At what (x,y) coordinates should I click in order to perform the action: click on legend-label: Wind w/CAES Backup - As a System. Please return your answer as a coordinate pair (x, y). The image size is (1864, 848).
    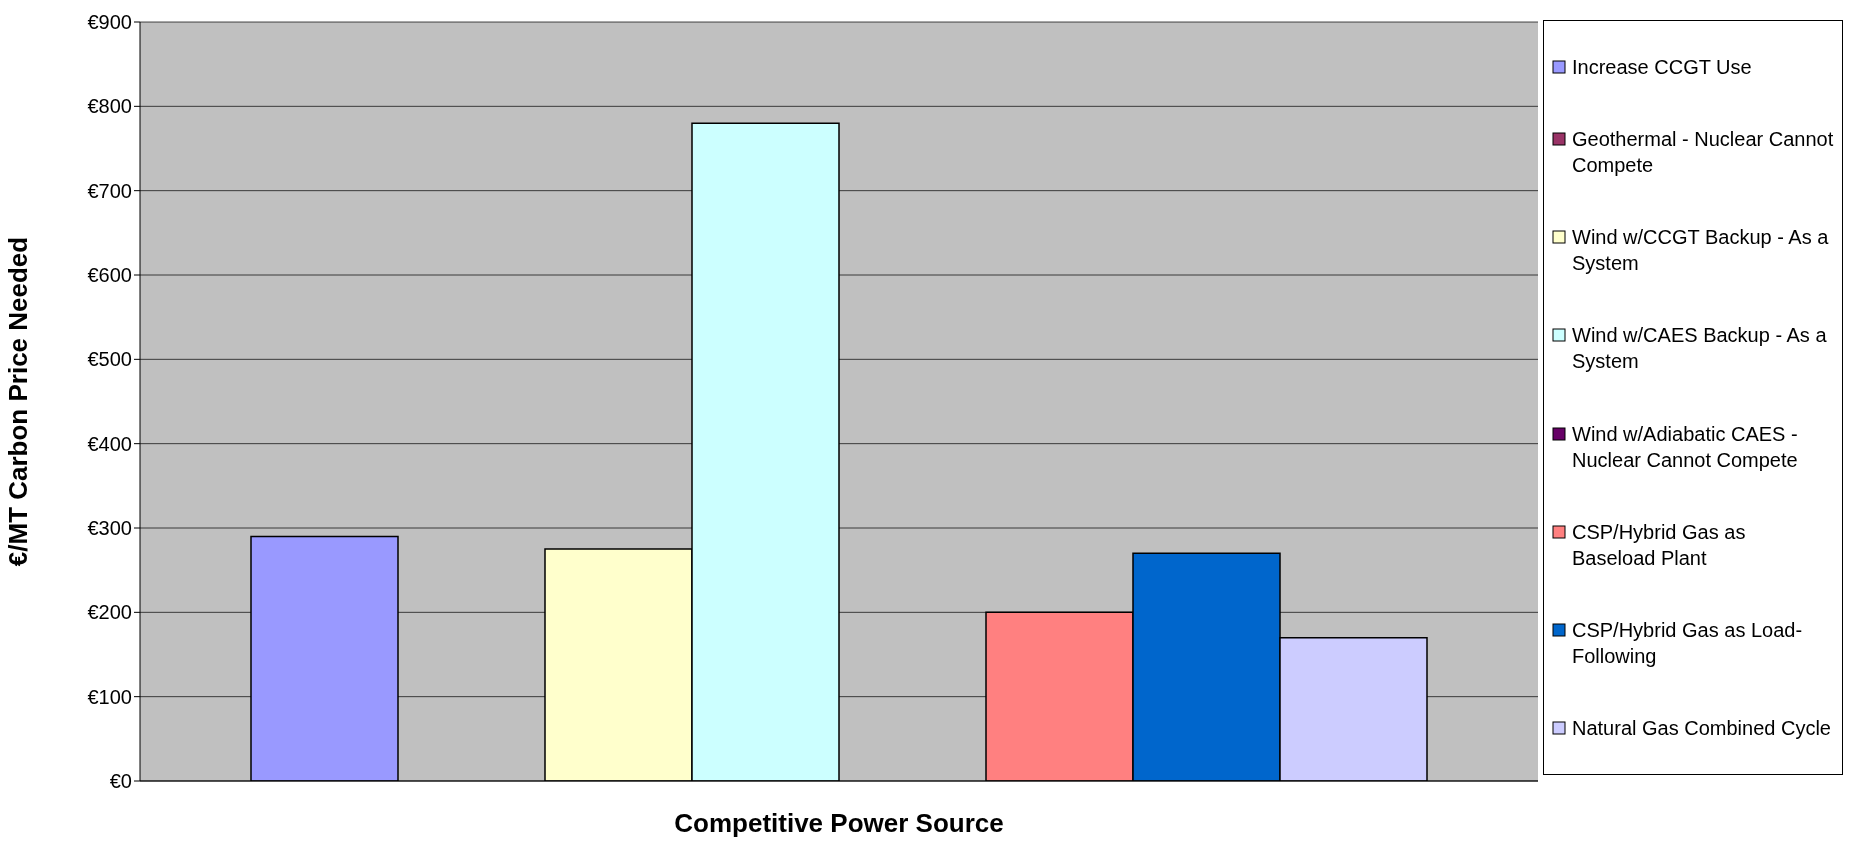
    Looking at the image, I should click on (1700, 349).